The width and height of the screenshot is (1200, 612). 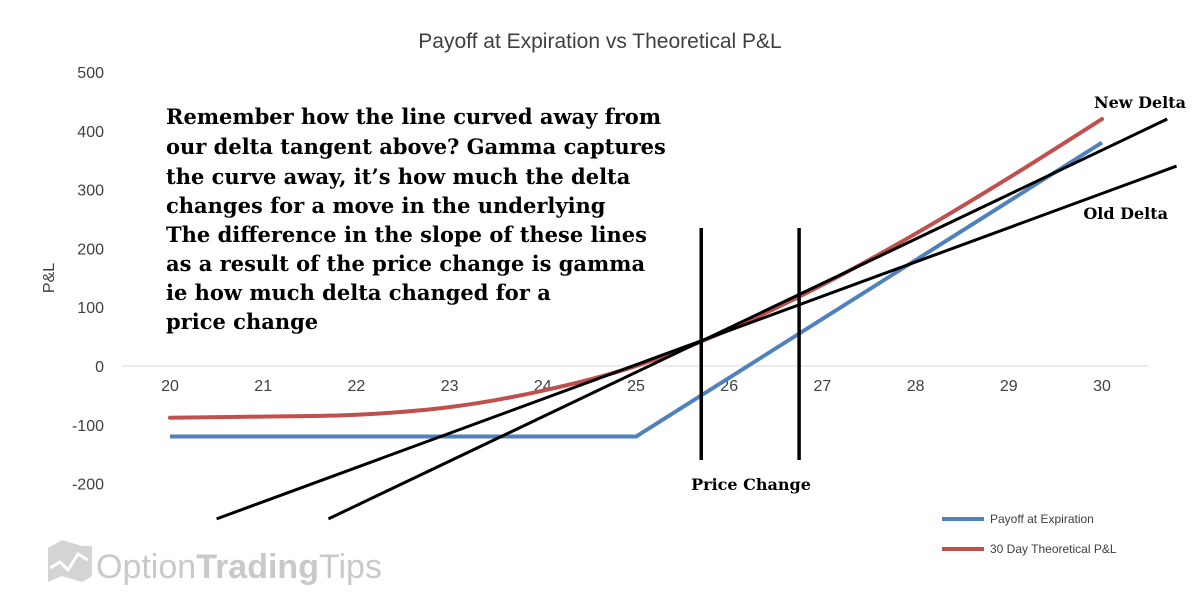 What do you see at coordinates (170, 386) in the screenshot?
I see `x-tick-label: 20` at bounding box center [170, 386].